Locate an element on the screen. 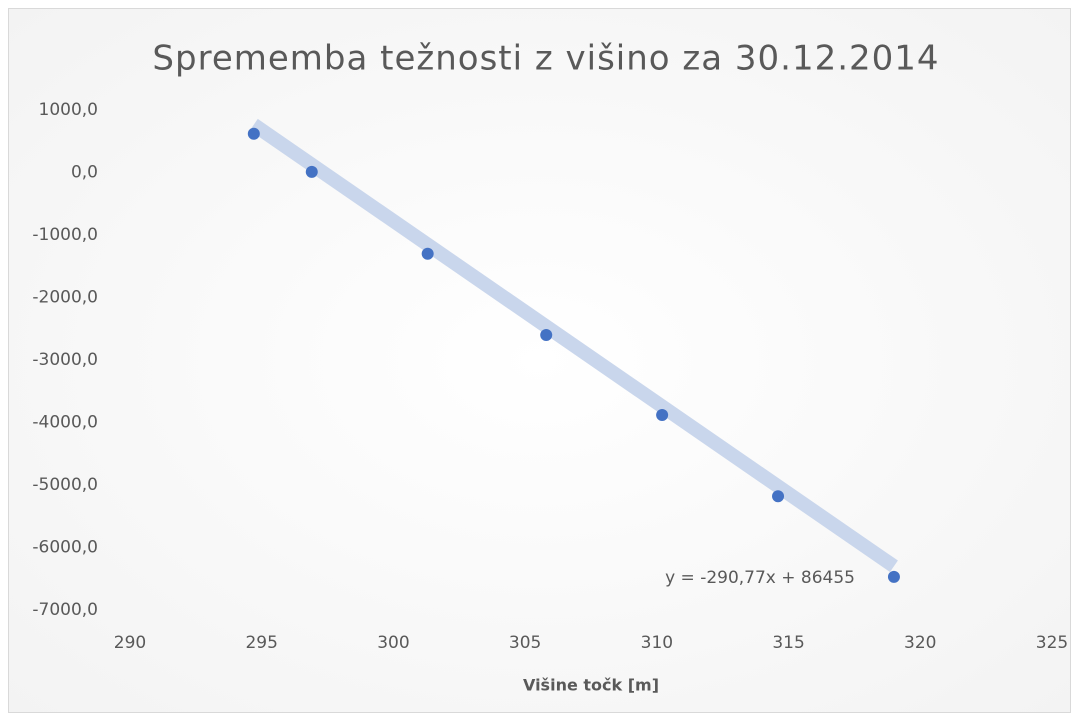 The image size is (1079, 721). y-tick-label: -2000,0 is located at coordinates (65, 298).